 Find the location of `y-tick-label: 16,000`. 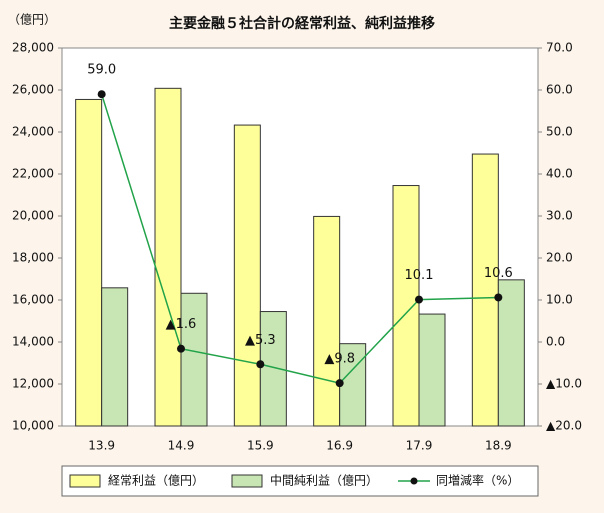

y-tick-label: 16,000 is located at coordinates (33, 300).